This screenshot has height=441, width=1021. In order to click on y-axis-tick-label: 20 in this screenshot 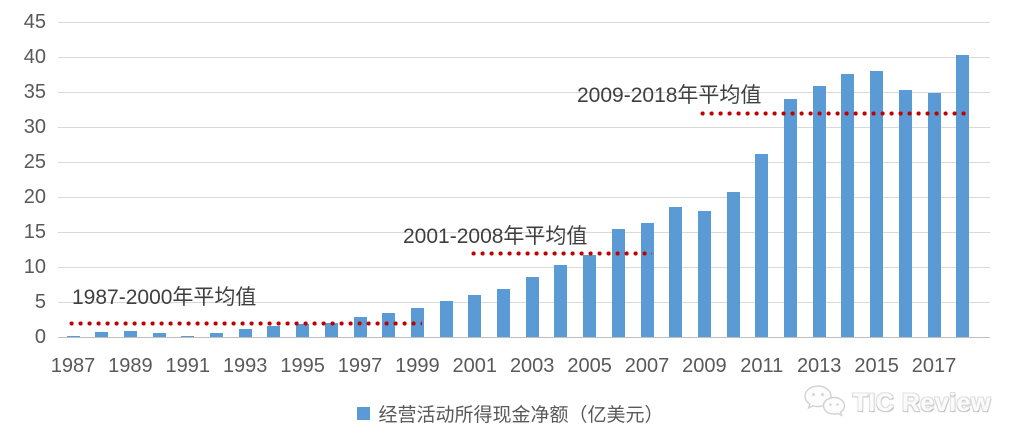, I will do `click(34, 197)`.